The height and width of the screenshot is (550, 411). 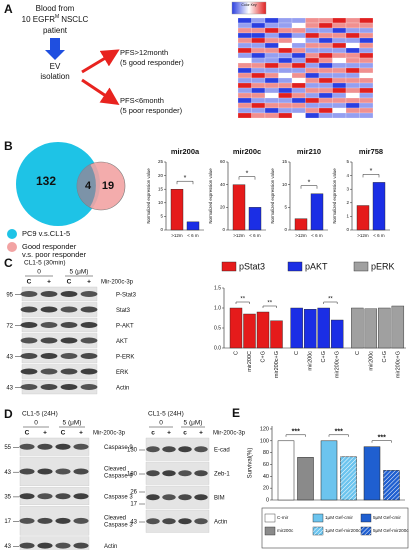 What do you see at coordinates (185, 433) in the screenshot?
I see `lane-label: c` at bounding box center [185, 433].